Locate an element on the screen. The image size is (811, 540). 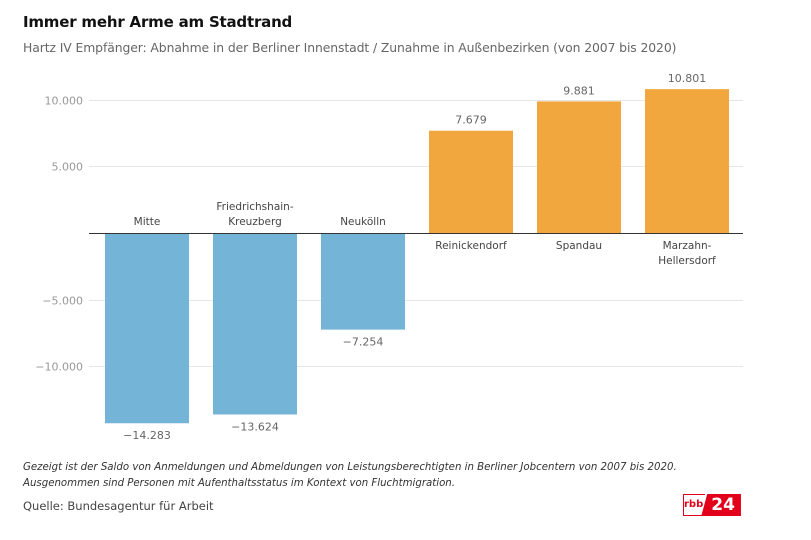
y-tick-label: 10.000 is located at coordinates (64, 101).